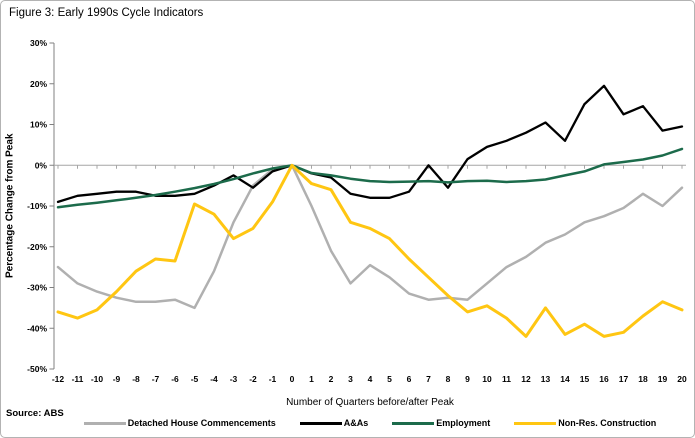  I want to click on x-tick-label: 8, so click(448, 379).